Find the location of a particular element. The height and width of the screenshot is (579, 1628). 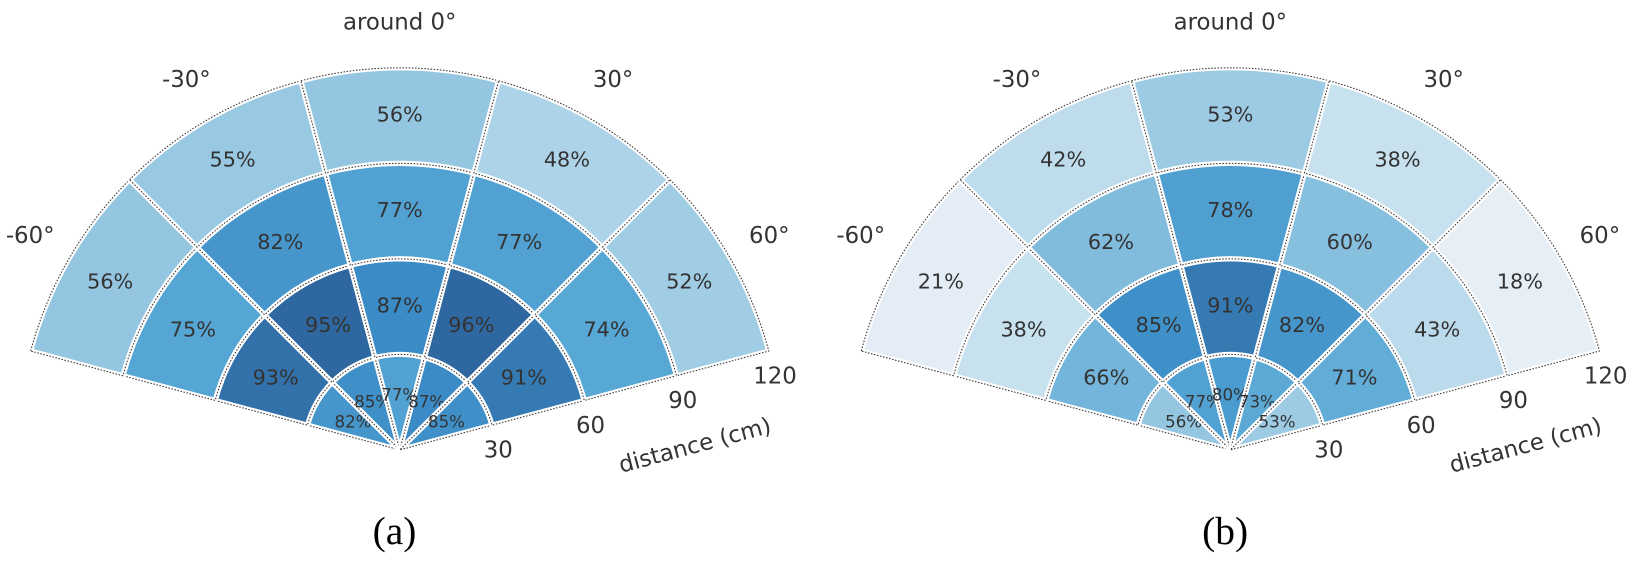

value-label: 78% is located at coordinates (1230, 210).